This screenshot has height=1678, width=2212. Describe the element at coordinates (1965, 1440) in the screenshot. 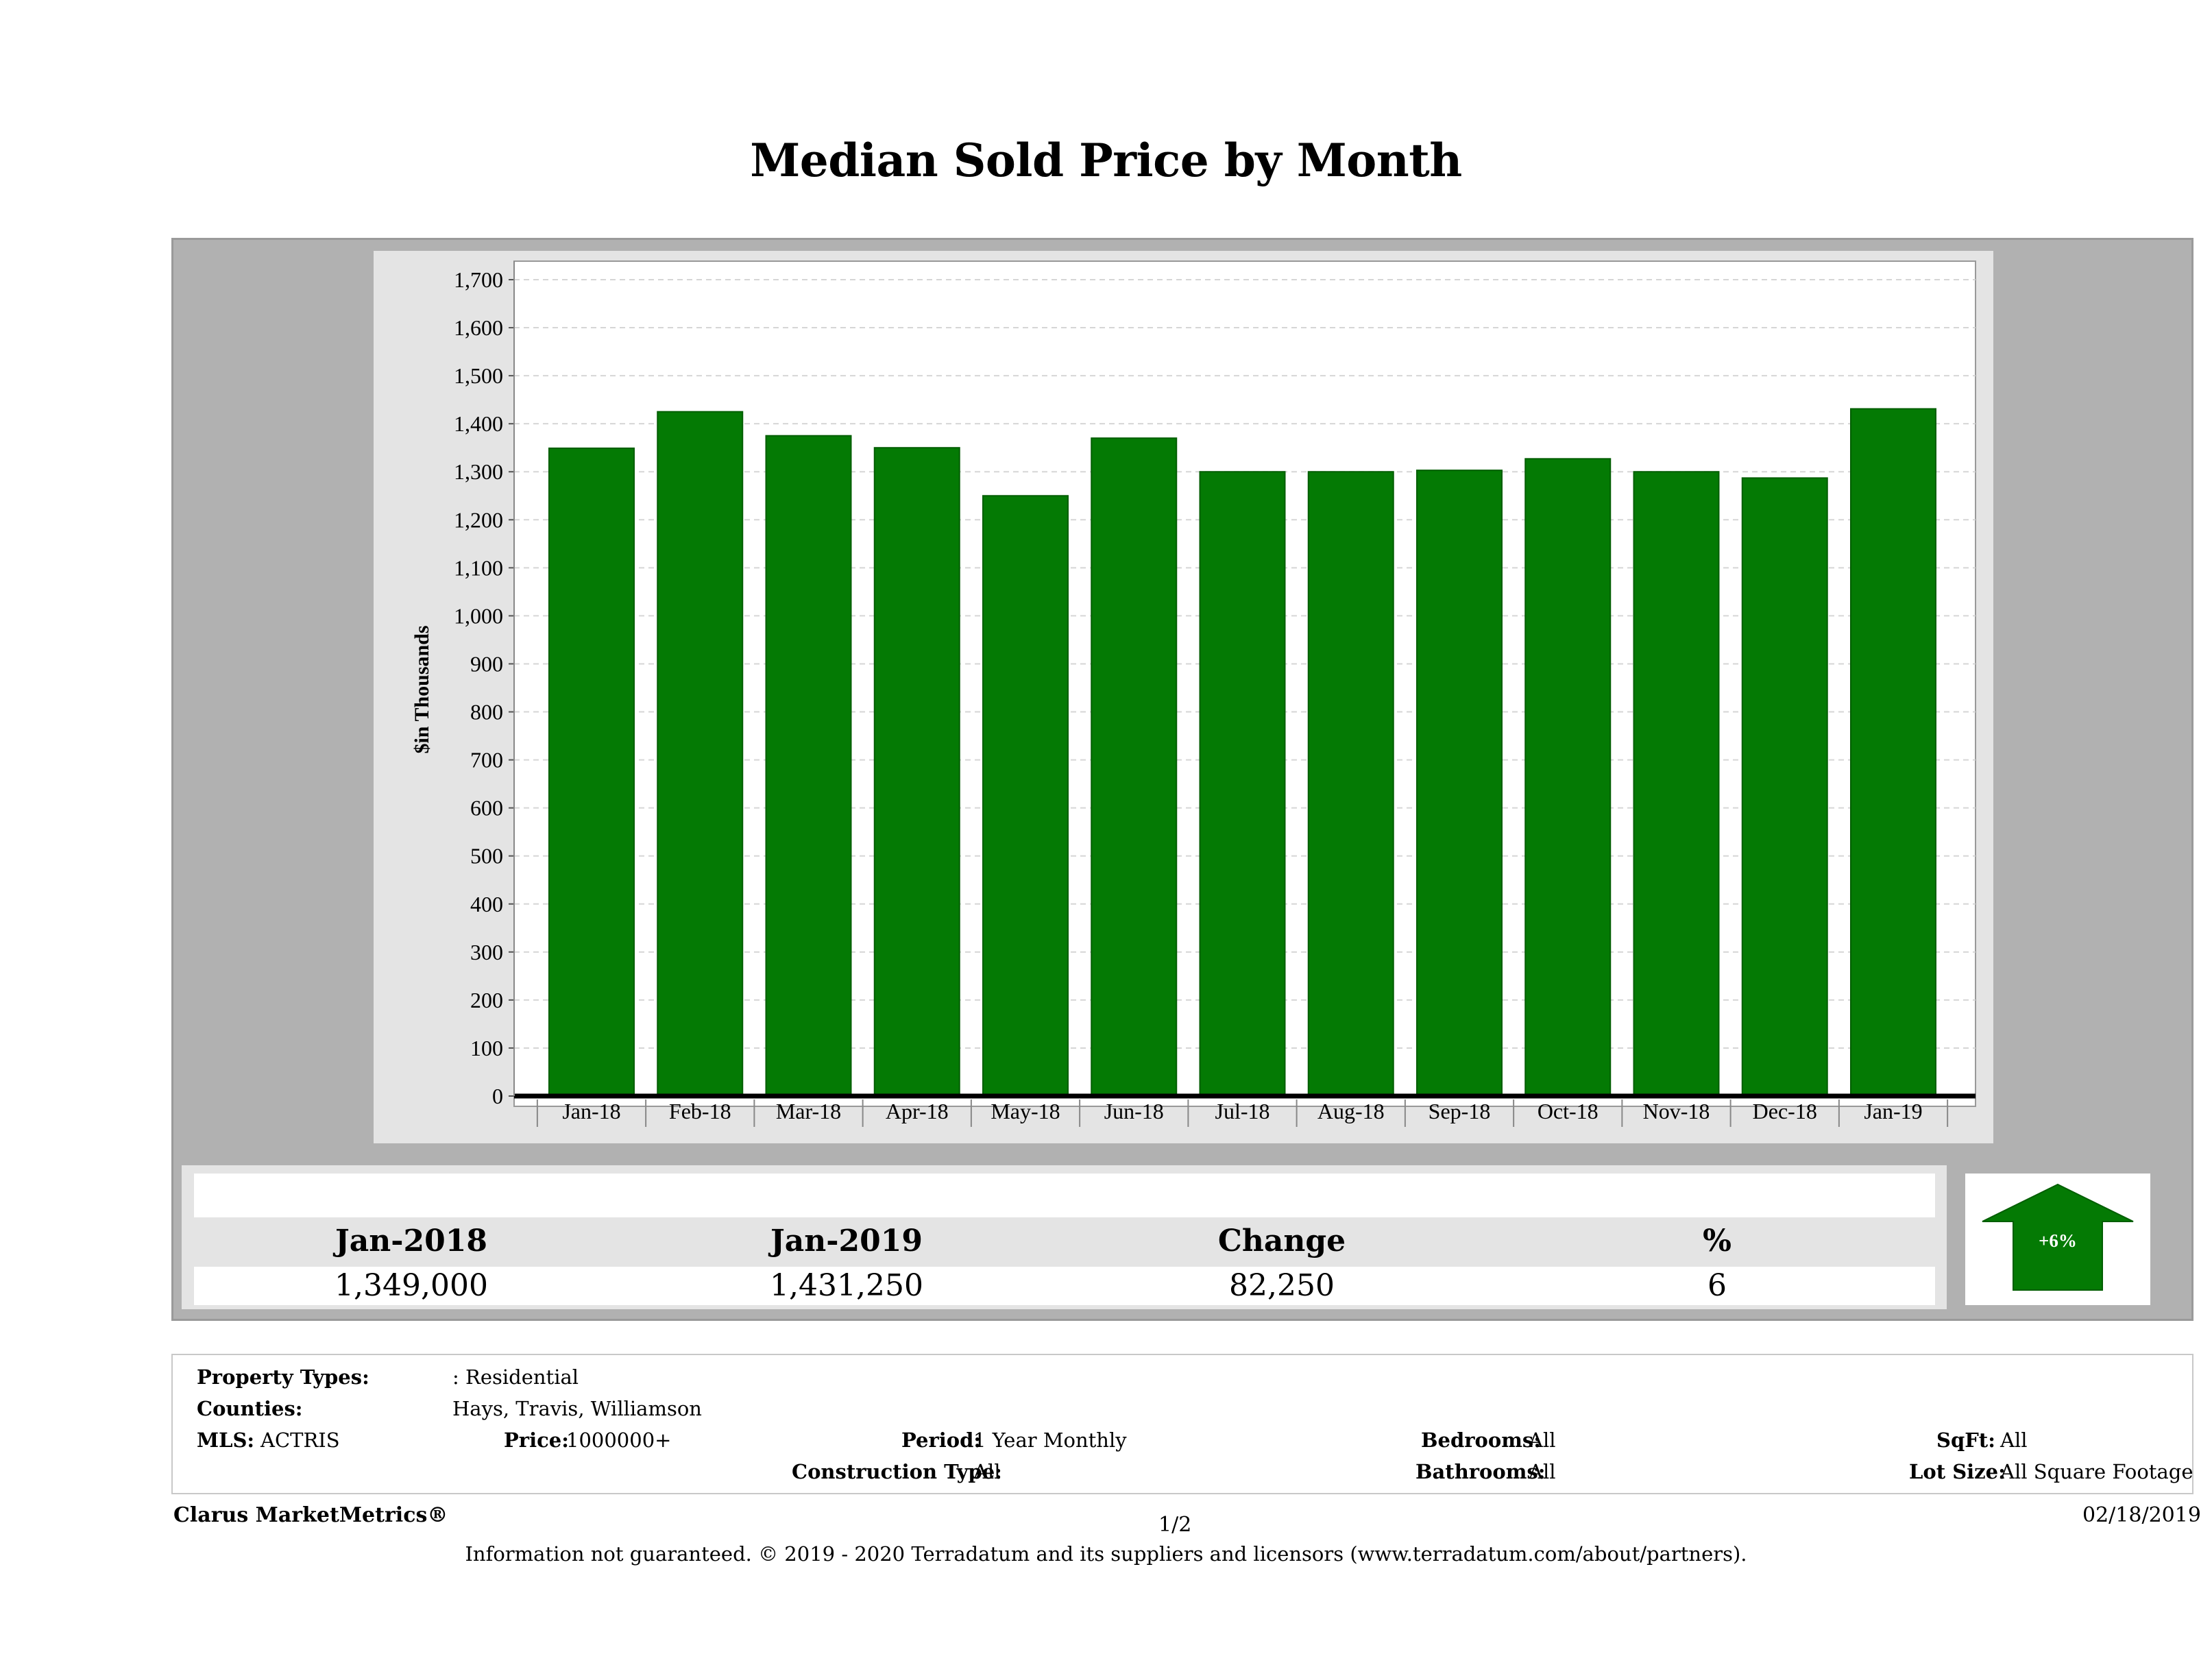

I see `sqft-label: SqFt:` at that location.